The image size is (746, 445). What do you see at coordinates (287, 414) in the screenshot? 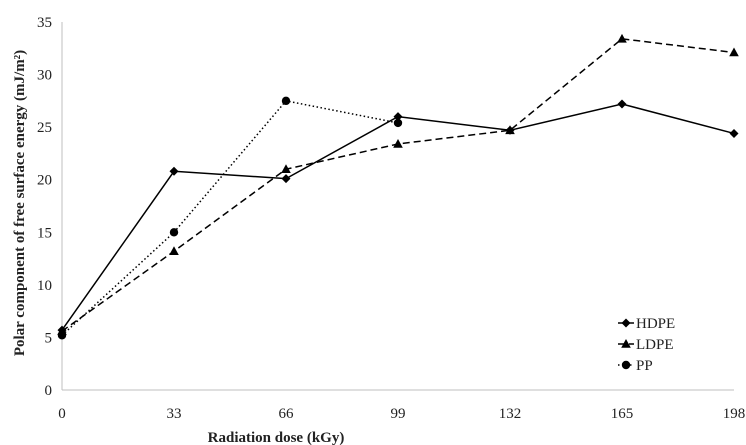
I see `x-tick-label: 66` at bounding box center [287, 414].